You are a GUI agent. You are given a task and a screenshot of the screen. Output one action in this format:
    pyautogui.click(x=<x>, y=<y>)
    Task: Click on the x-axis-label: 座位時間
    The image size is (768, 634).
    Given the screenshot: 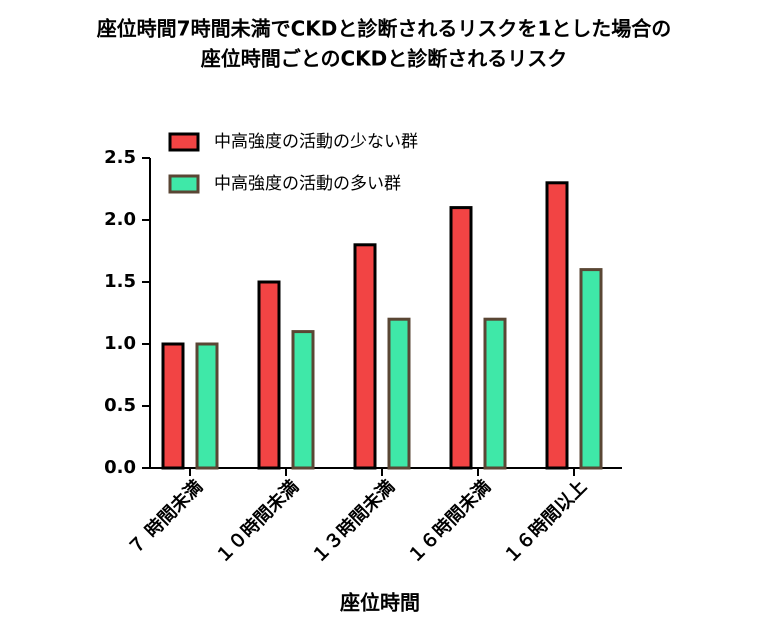 What is the action you would take?
    pyautogui.click(x=380, y=603)
    